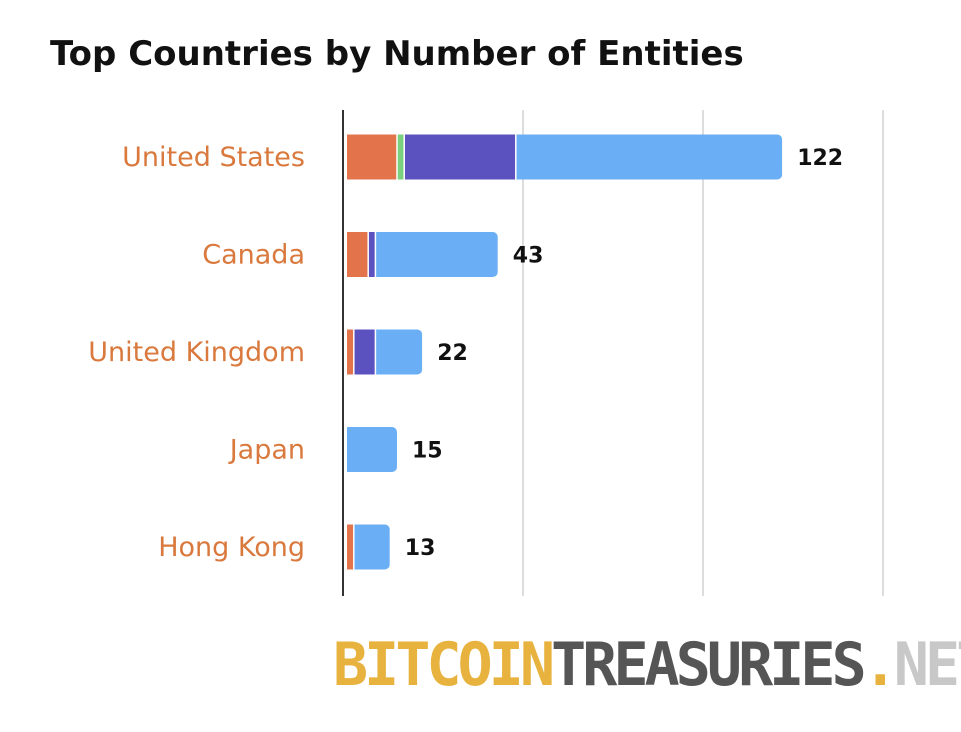  Describe the element at coordinates (427, 451) in the screenshot. I see `total-label: 15` at that location.